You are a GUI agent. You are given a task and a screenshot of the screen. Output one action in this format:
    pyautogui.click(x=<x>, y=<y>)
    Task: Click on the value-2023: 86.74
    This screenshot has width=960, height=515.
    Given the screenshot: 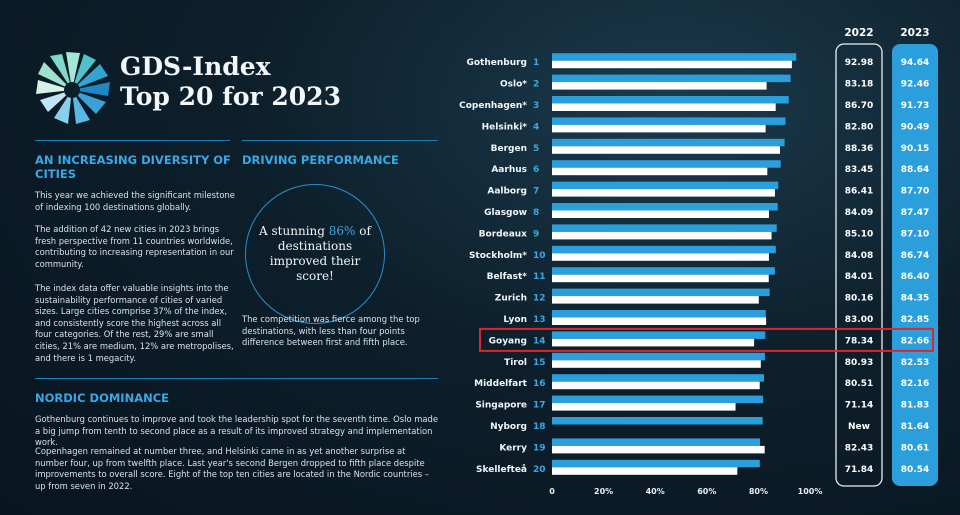 What is the action you would take?
    pyautogui.click(x=915, y=256)
    